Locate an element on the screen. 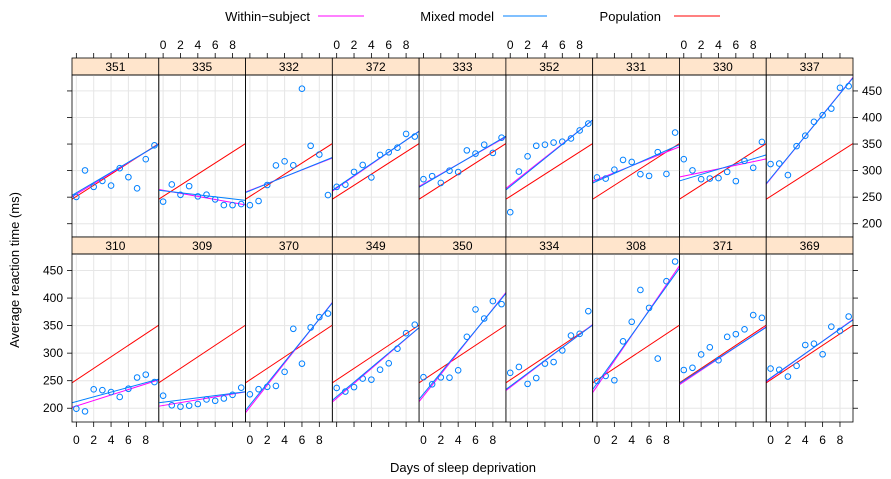 The height and width of the screenshot is (479, 891). panel-372: 372 is located at coordinates (375, 147).